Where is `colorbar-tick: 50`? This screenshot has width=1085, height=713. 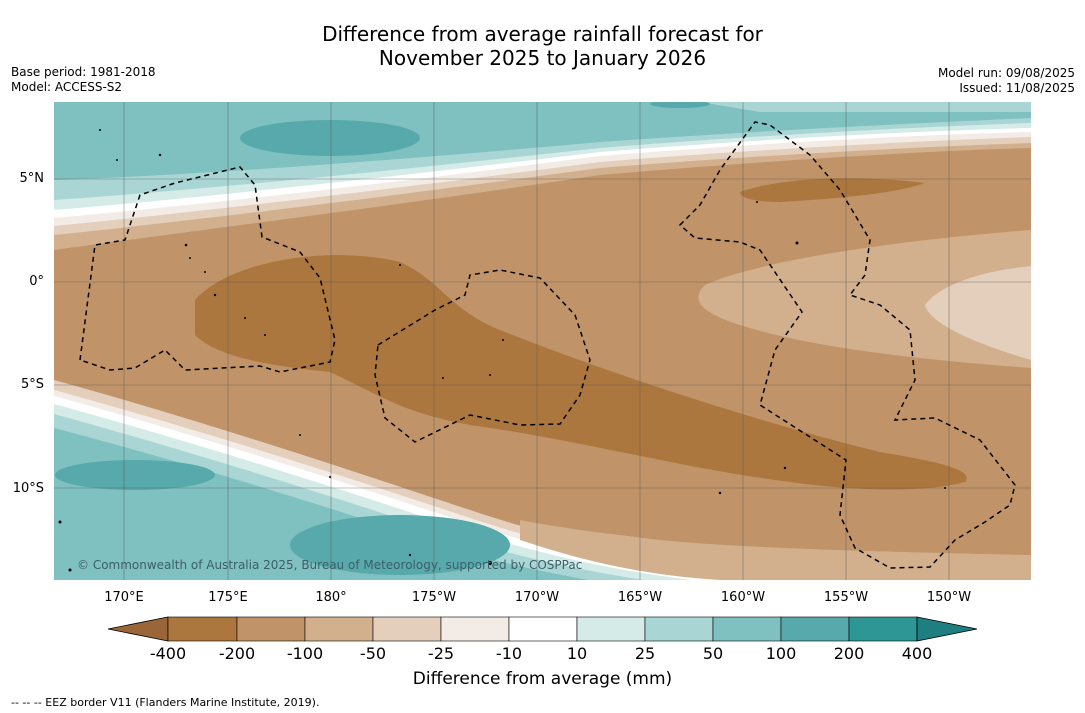 colorbar-tick: 50 is located at coordinates (713, 653).